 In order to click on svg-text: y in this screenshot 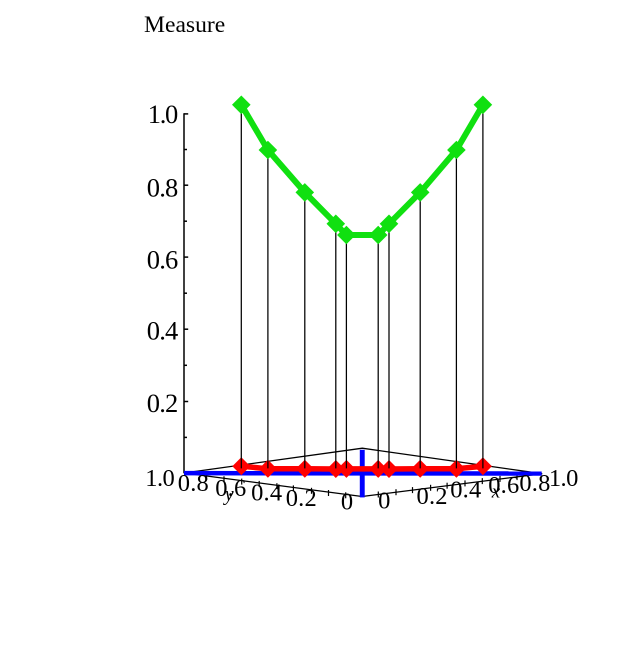, I will do `click(228, 494)`.